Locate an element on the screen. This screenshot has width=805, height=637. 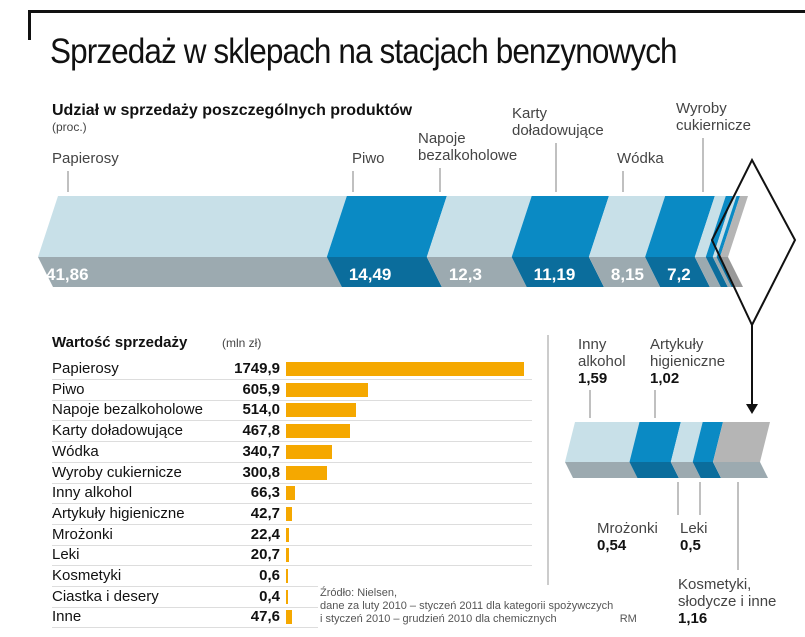
segment-value-label: 8,15 is located at coordinates (627, 274).